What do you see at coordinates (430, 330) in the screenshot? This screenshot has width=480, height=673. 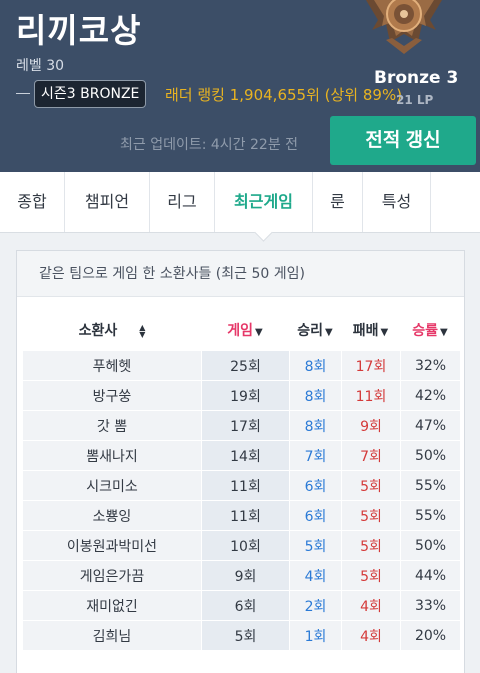 I see `column-header-winrate: 승률 ▼` at bounding box center [430, 330].